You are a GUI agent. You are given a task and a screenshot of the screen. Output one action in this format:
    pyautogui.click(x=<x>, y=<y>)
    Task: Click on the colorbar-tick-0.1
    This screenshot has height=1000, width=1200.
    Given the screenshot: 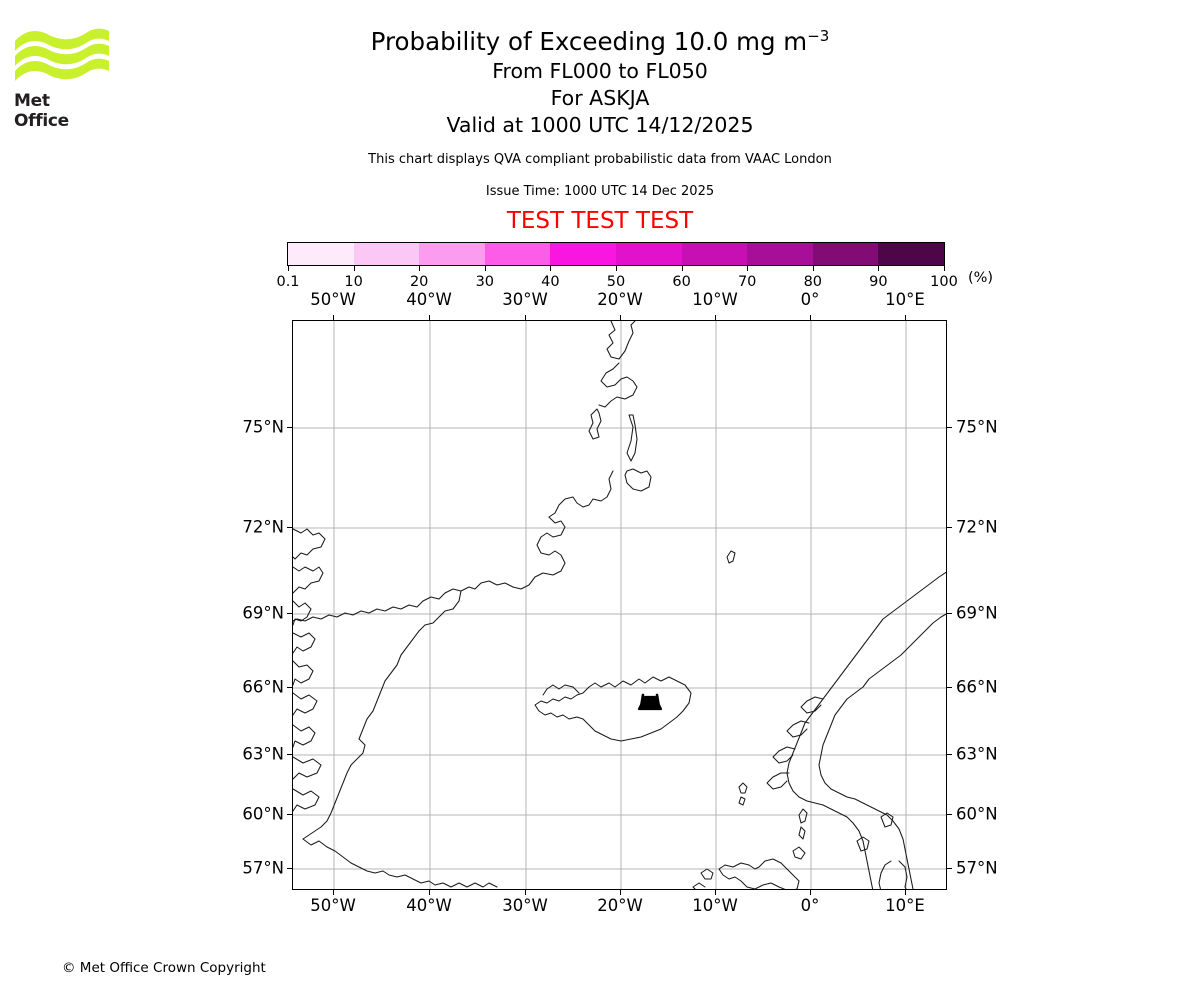 What is the action you would take?
    pyautogui.click(x=288, y=268)
    